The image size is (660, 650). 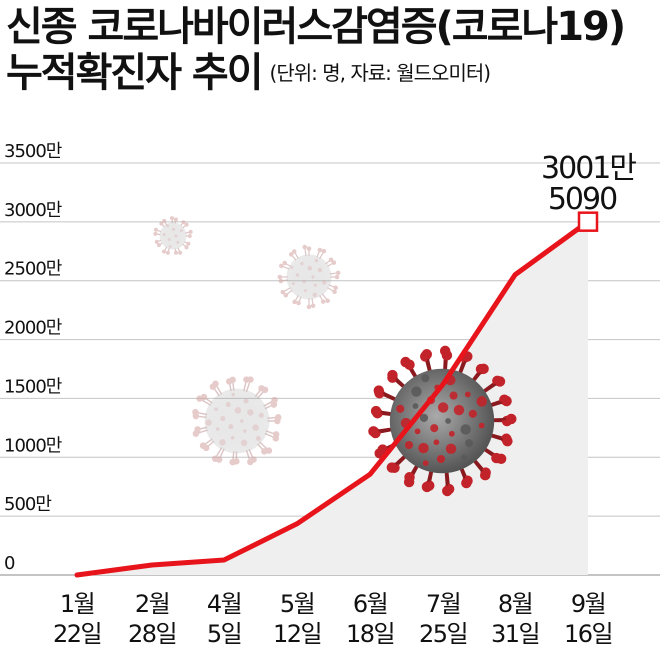 I want to click on x-tick-label-month: 5월, so click(x=297, y=604).